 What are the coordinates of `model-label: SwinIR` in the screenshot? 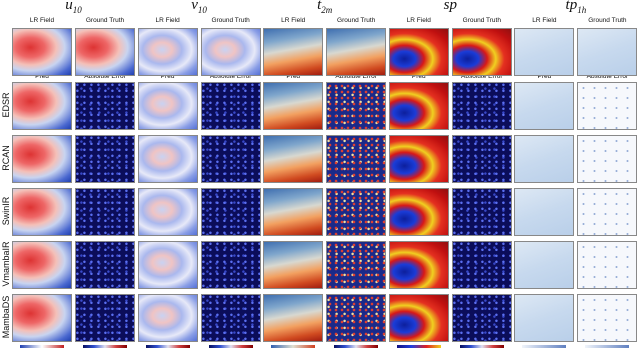 It's located at (6, 211).